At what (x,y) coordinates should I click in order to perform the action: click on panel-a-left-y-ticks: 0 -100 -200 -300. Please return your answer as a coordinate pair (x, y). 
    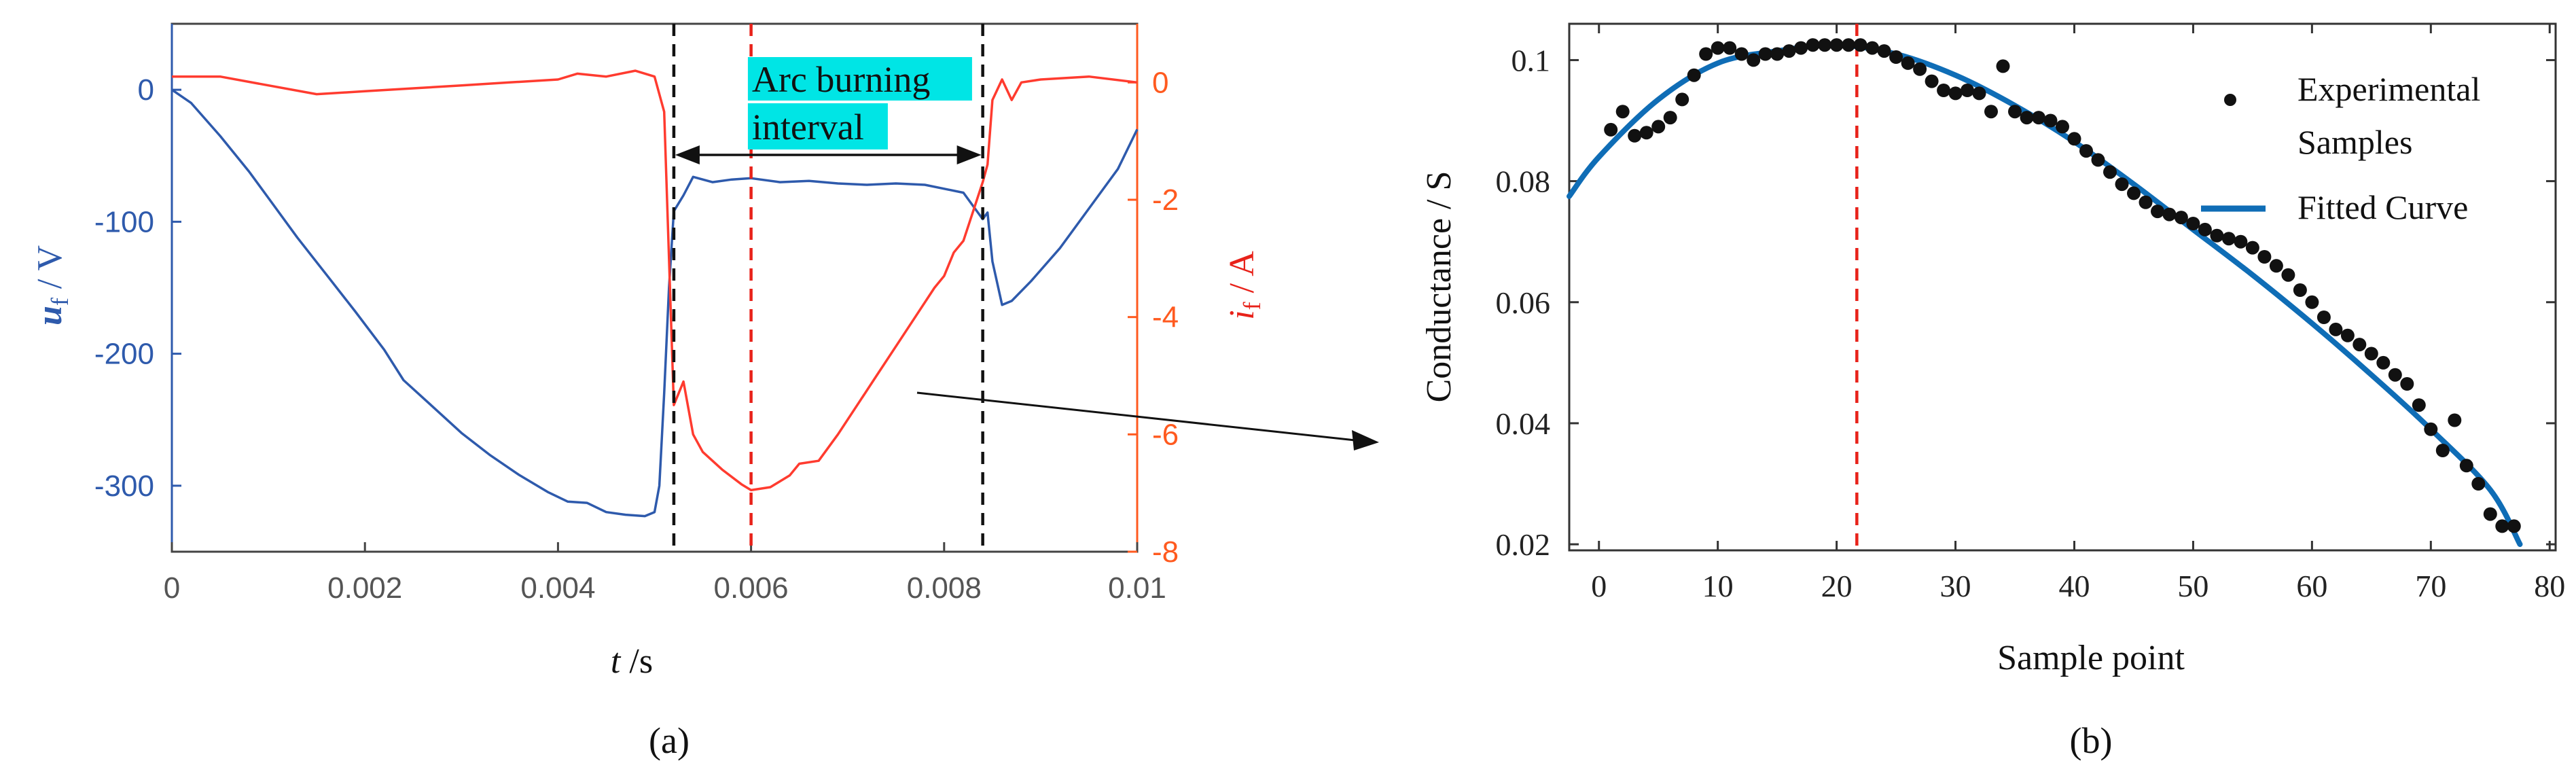
    Looking at the image, I should click on (137, 288).